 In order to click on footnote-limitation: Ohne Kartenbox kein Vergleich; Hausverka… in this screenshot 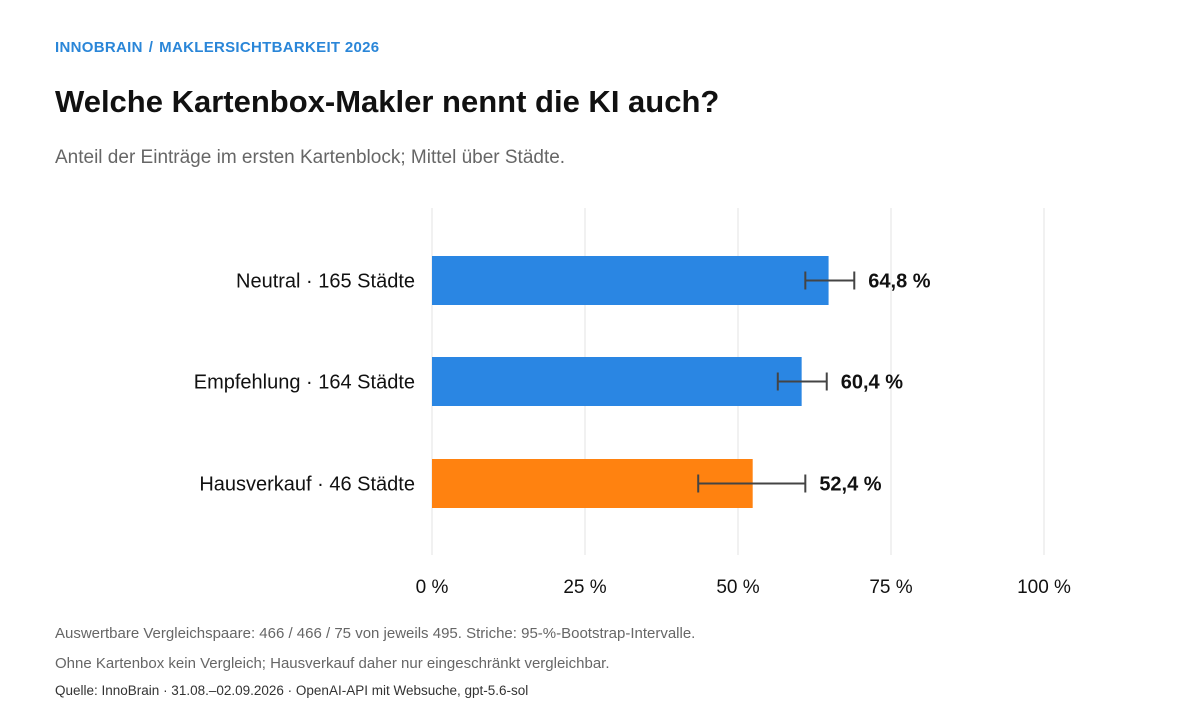, I will do `click(332, 663)`.